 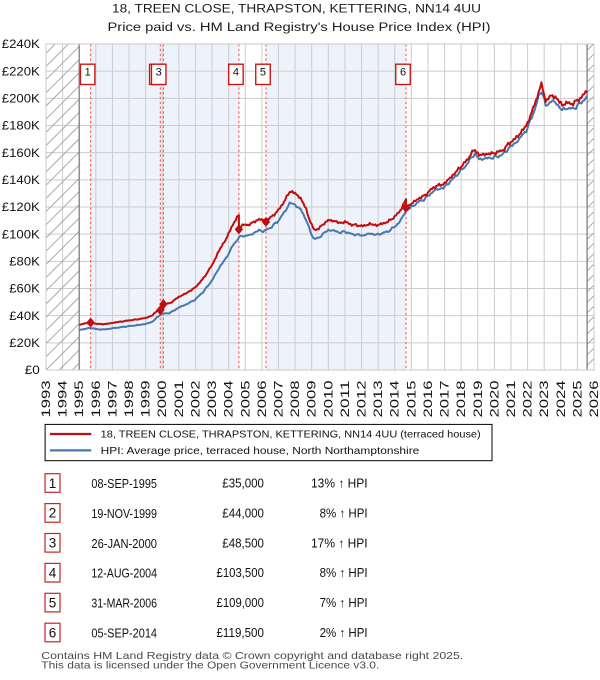 What do you see at coordinates (495, 399) in the screenshot?
I see `svg-text: 2020` at bounding box center [495, 399].